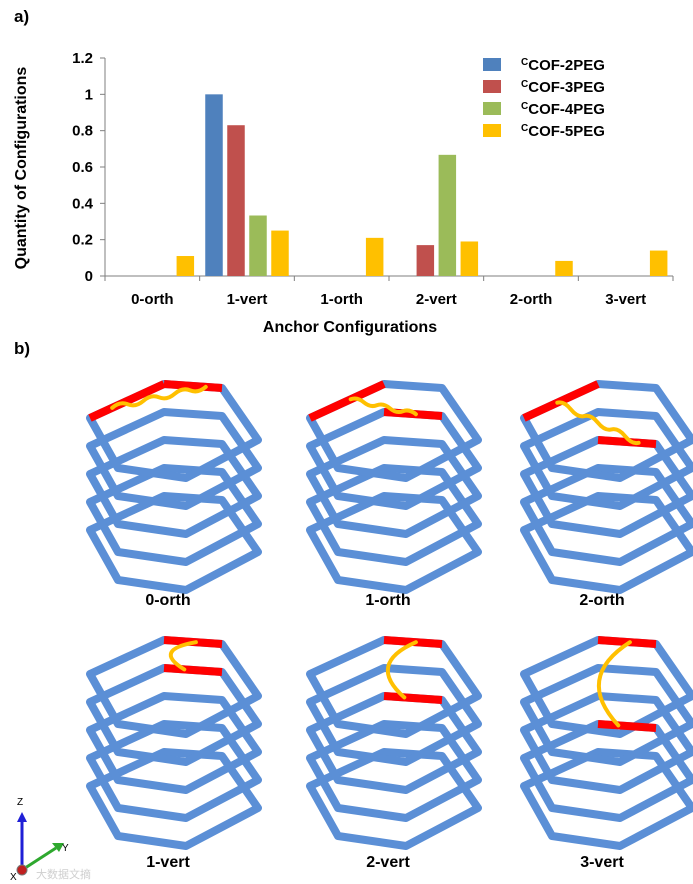  Describe the element at coordinates (563, 65) in the screenshot. I see `legend-label: CCOF-2PEG` at that location.